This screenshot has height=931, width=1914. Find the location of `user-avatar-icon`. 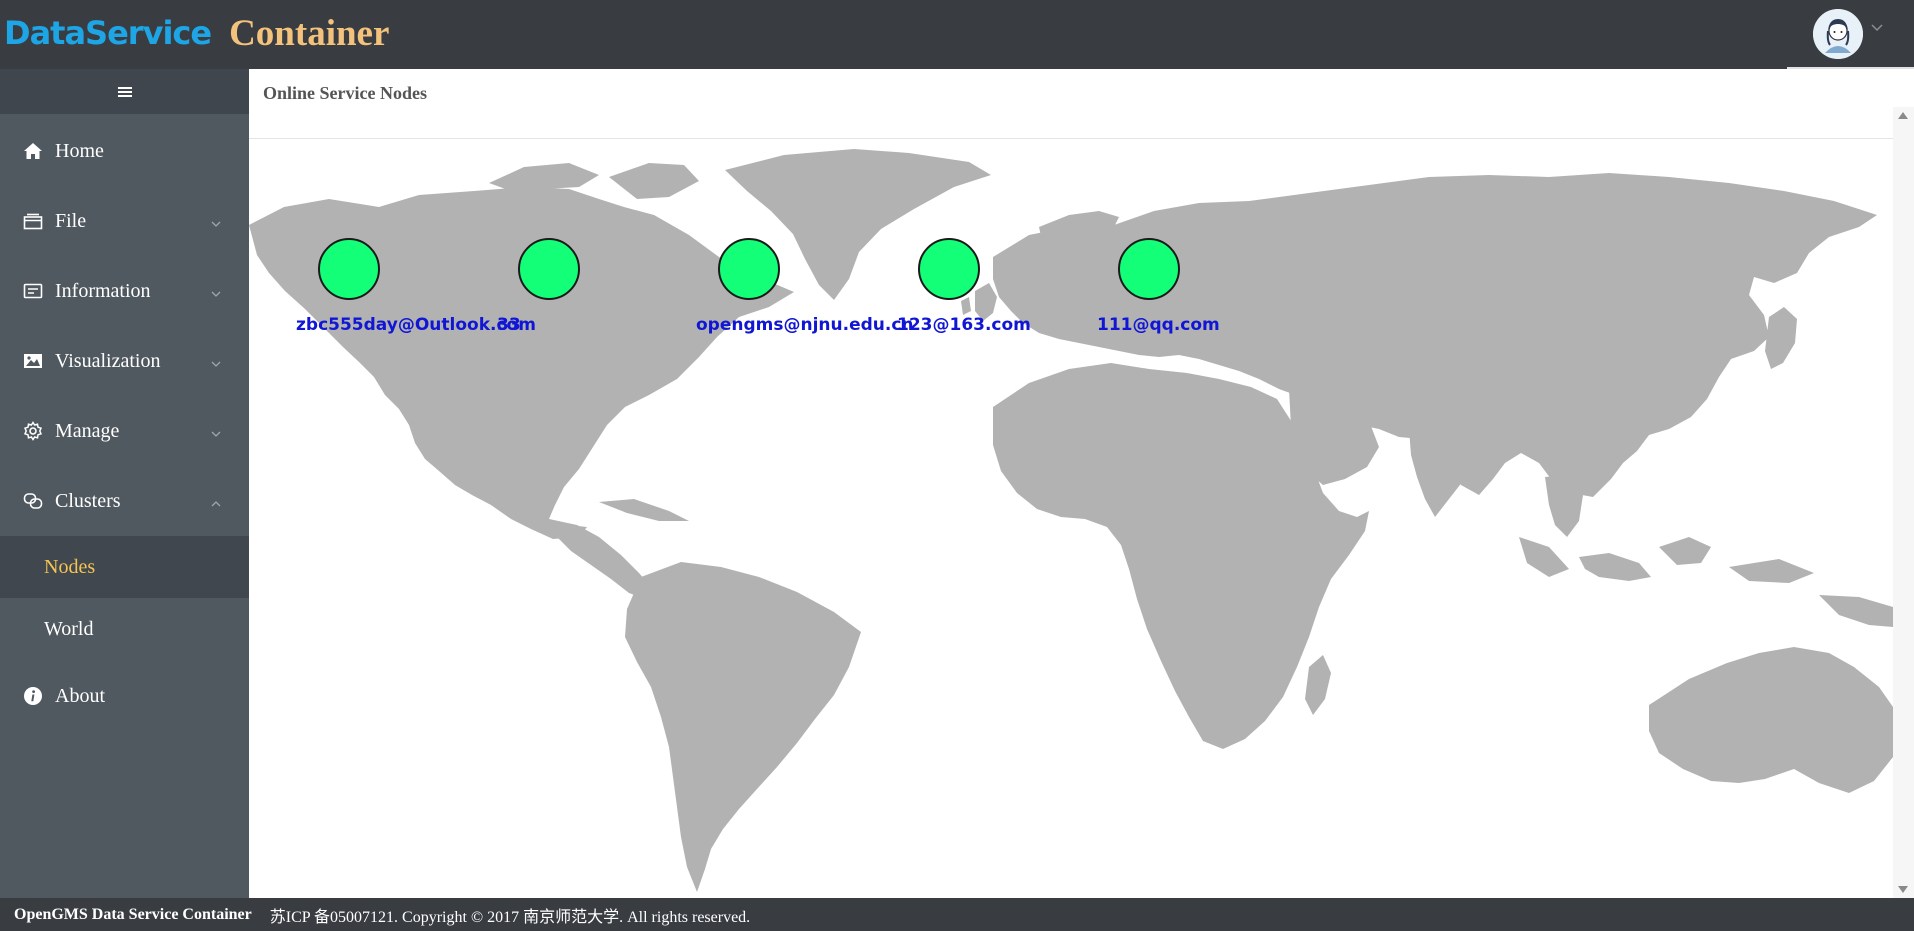

user-avatar-icon is located at coordinates (1838, 34).